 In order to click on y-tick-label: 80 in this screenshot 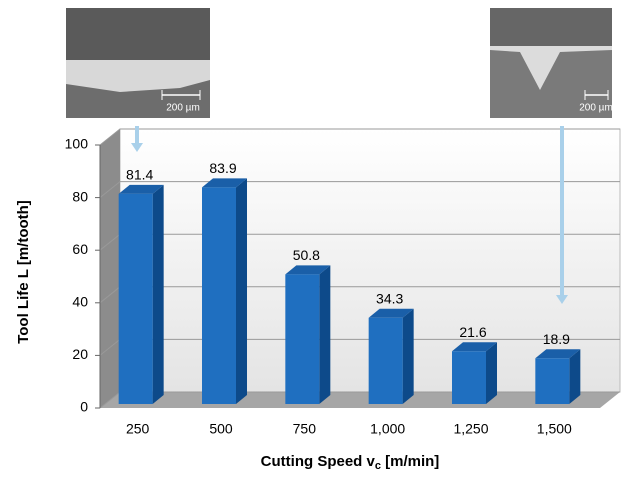, I will do `click(80, 196)`.